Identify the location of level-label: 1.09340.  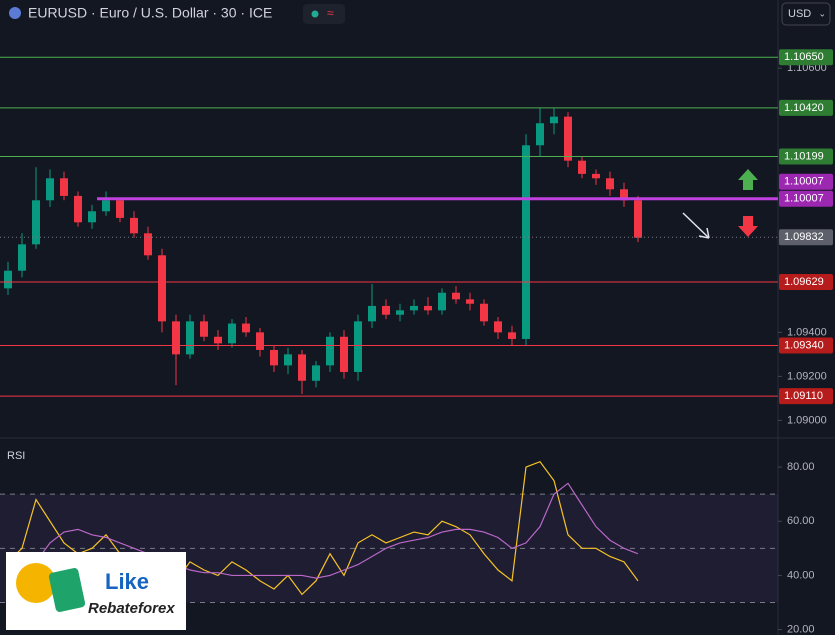
(804, 345).